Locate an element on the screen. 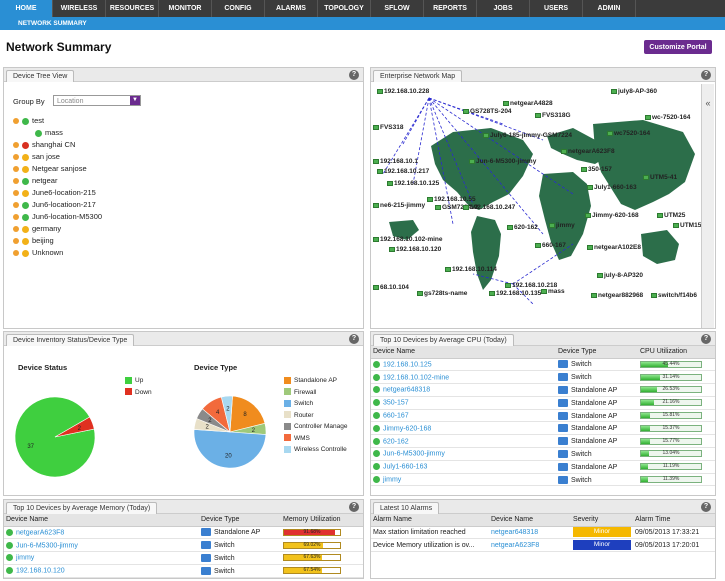 This screenshot has width=725, height=581. map-device: switch/f14b6 is located at coordinates (674, 295).